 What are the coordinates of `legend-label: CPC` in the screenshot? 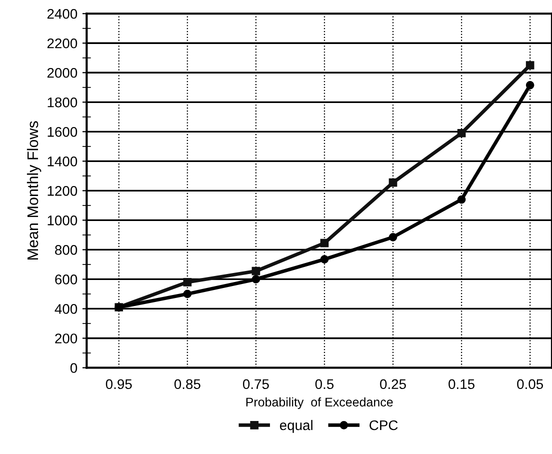 It's located at (384, 425).